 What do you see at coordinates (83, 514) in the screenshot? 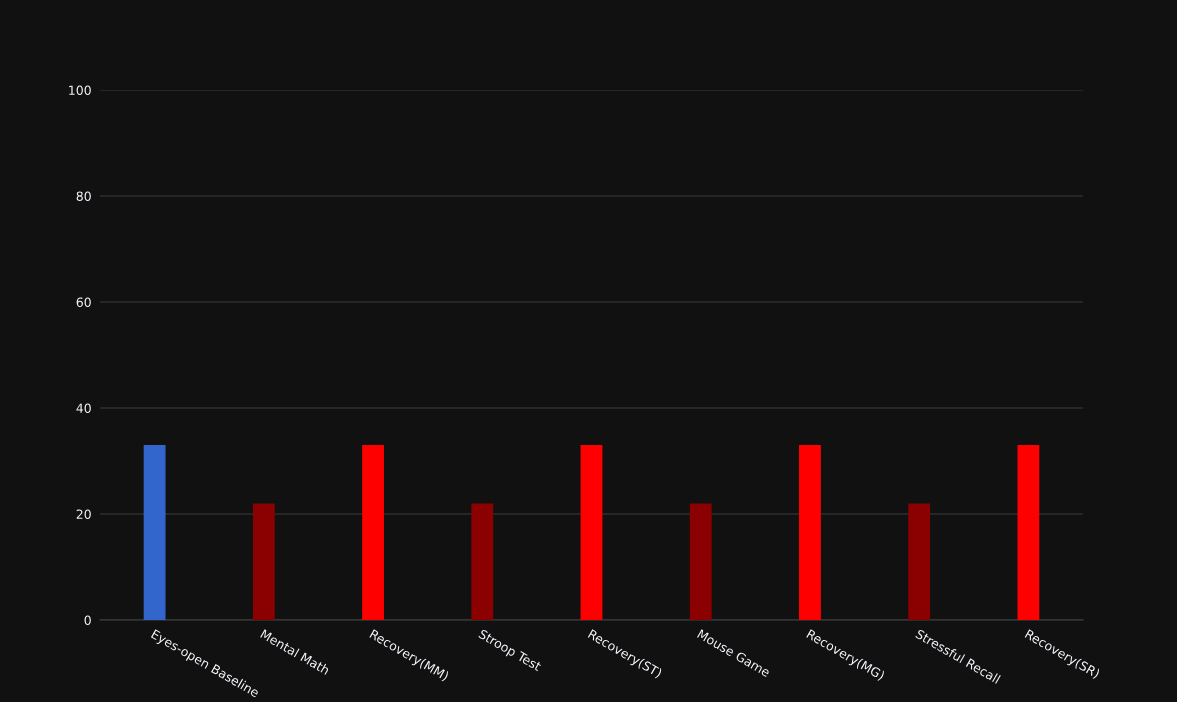
I see `y-tick-label: 20` at bounding box center [83, 514].